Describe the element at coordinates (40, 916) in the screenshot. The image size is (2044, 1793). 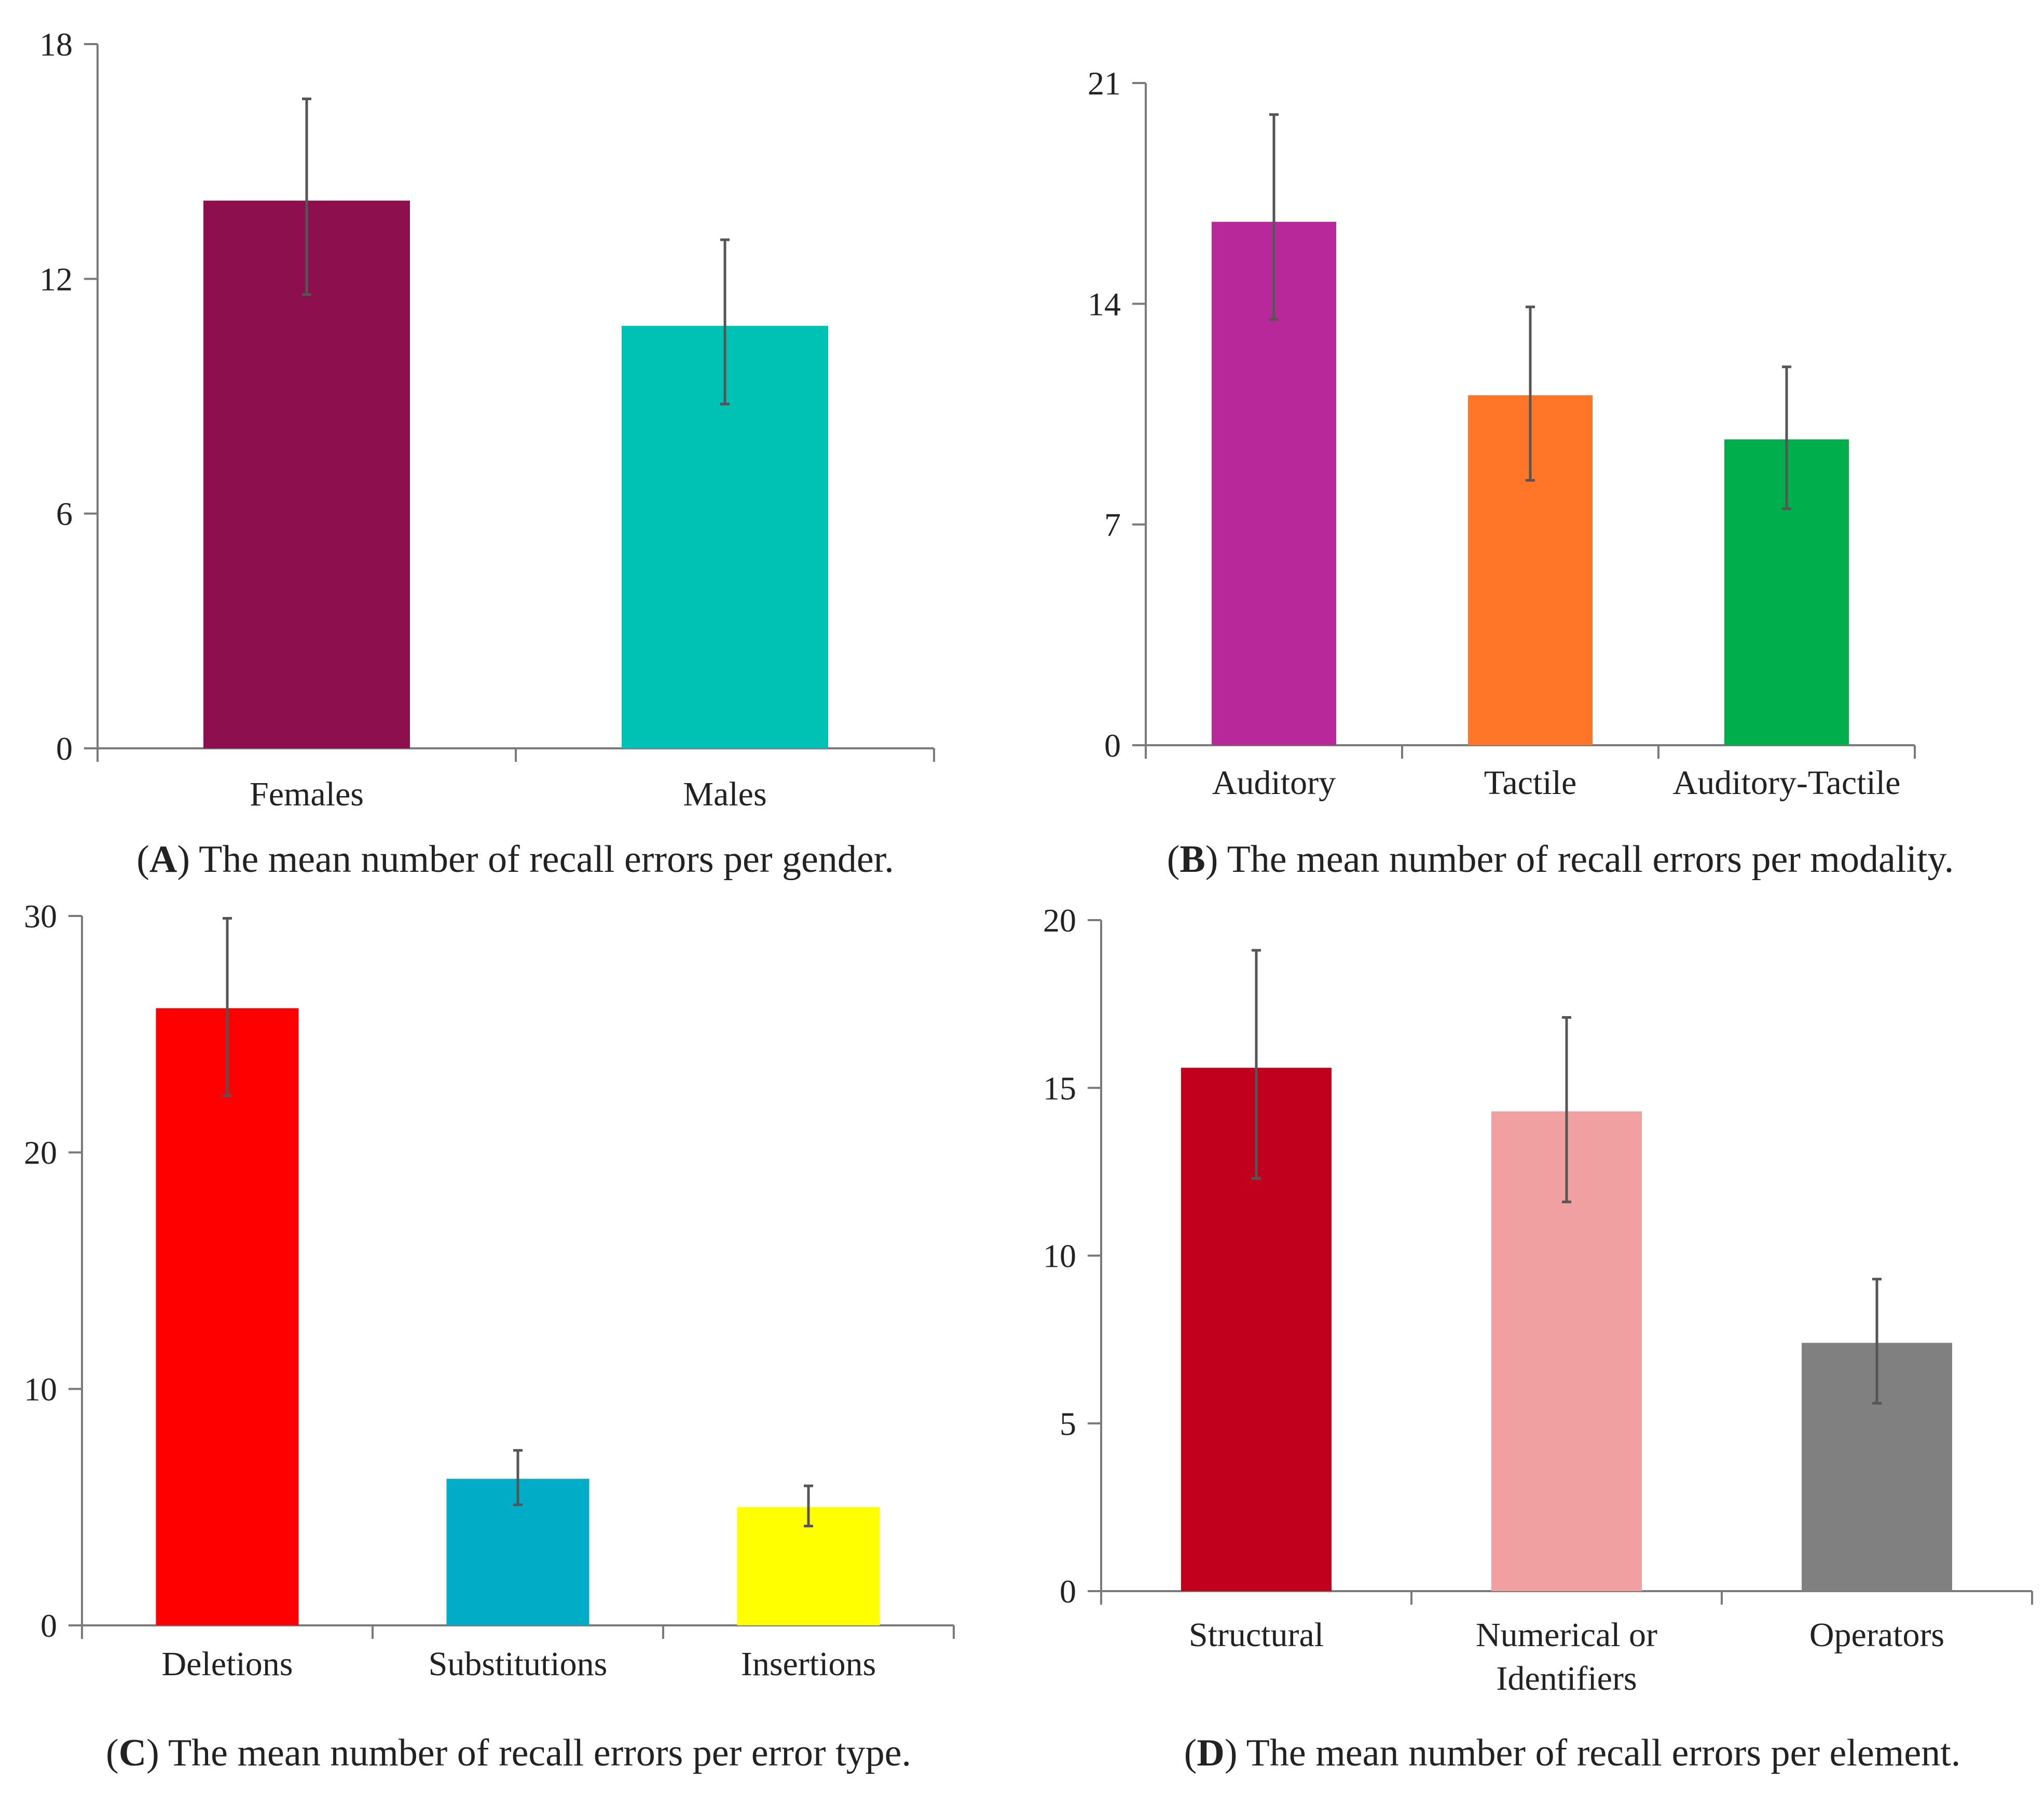
I see `y-tick-label: 30` at that location.